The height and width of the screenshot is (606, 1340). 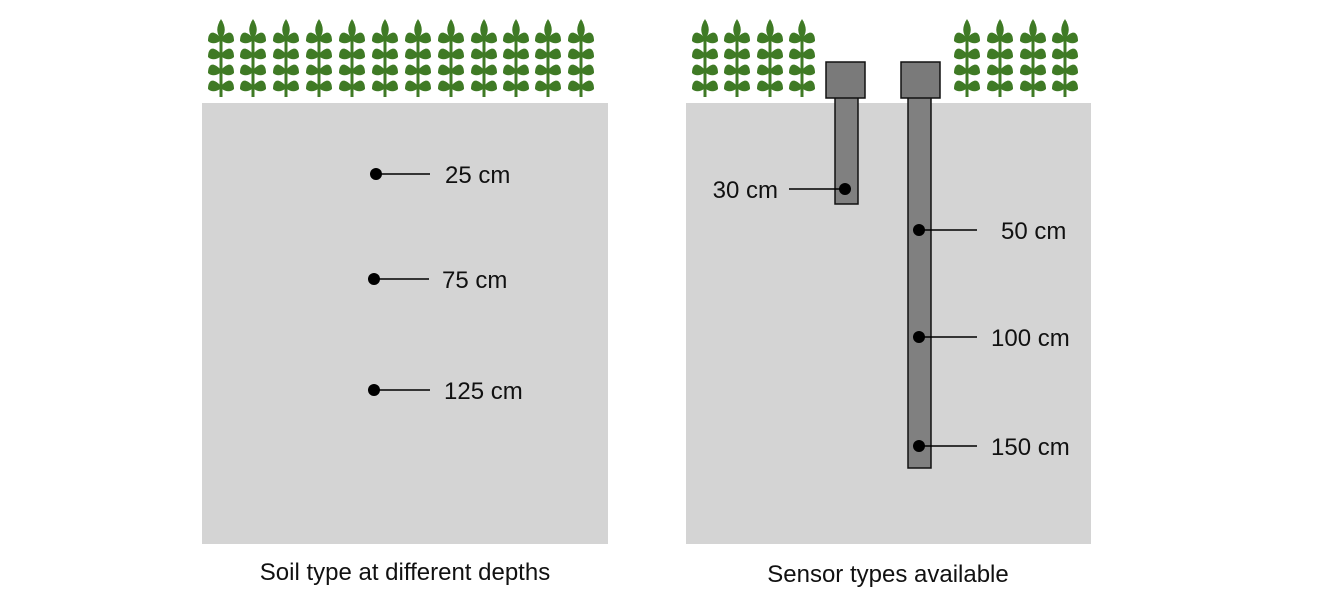 What do you see at coordinates (477, 175) in the screenshot?
I see `depth-label-25: 25 cm` at bounding box center [477, 175].